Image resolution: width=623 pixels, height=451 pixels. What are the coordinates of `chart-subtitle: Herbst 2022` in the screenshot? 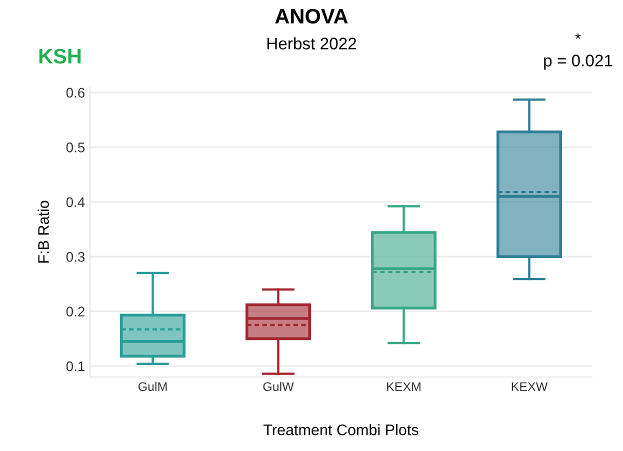 It's located at (311, 43).